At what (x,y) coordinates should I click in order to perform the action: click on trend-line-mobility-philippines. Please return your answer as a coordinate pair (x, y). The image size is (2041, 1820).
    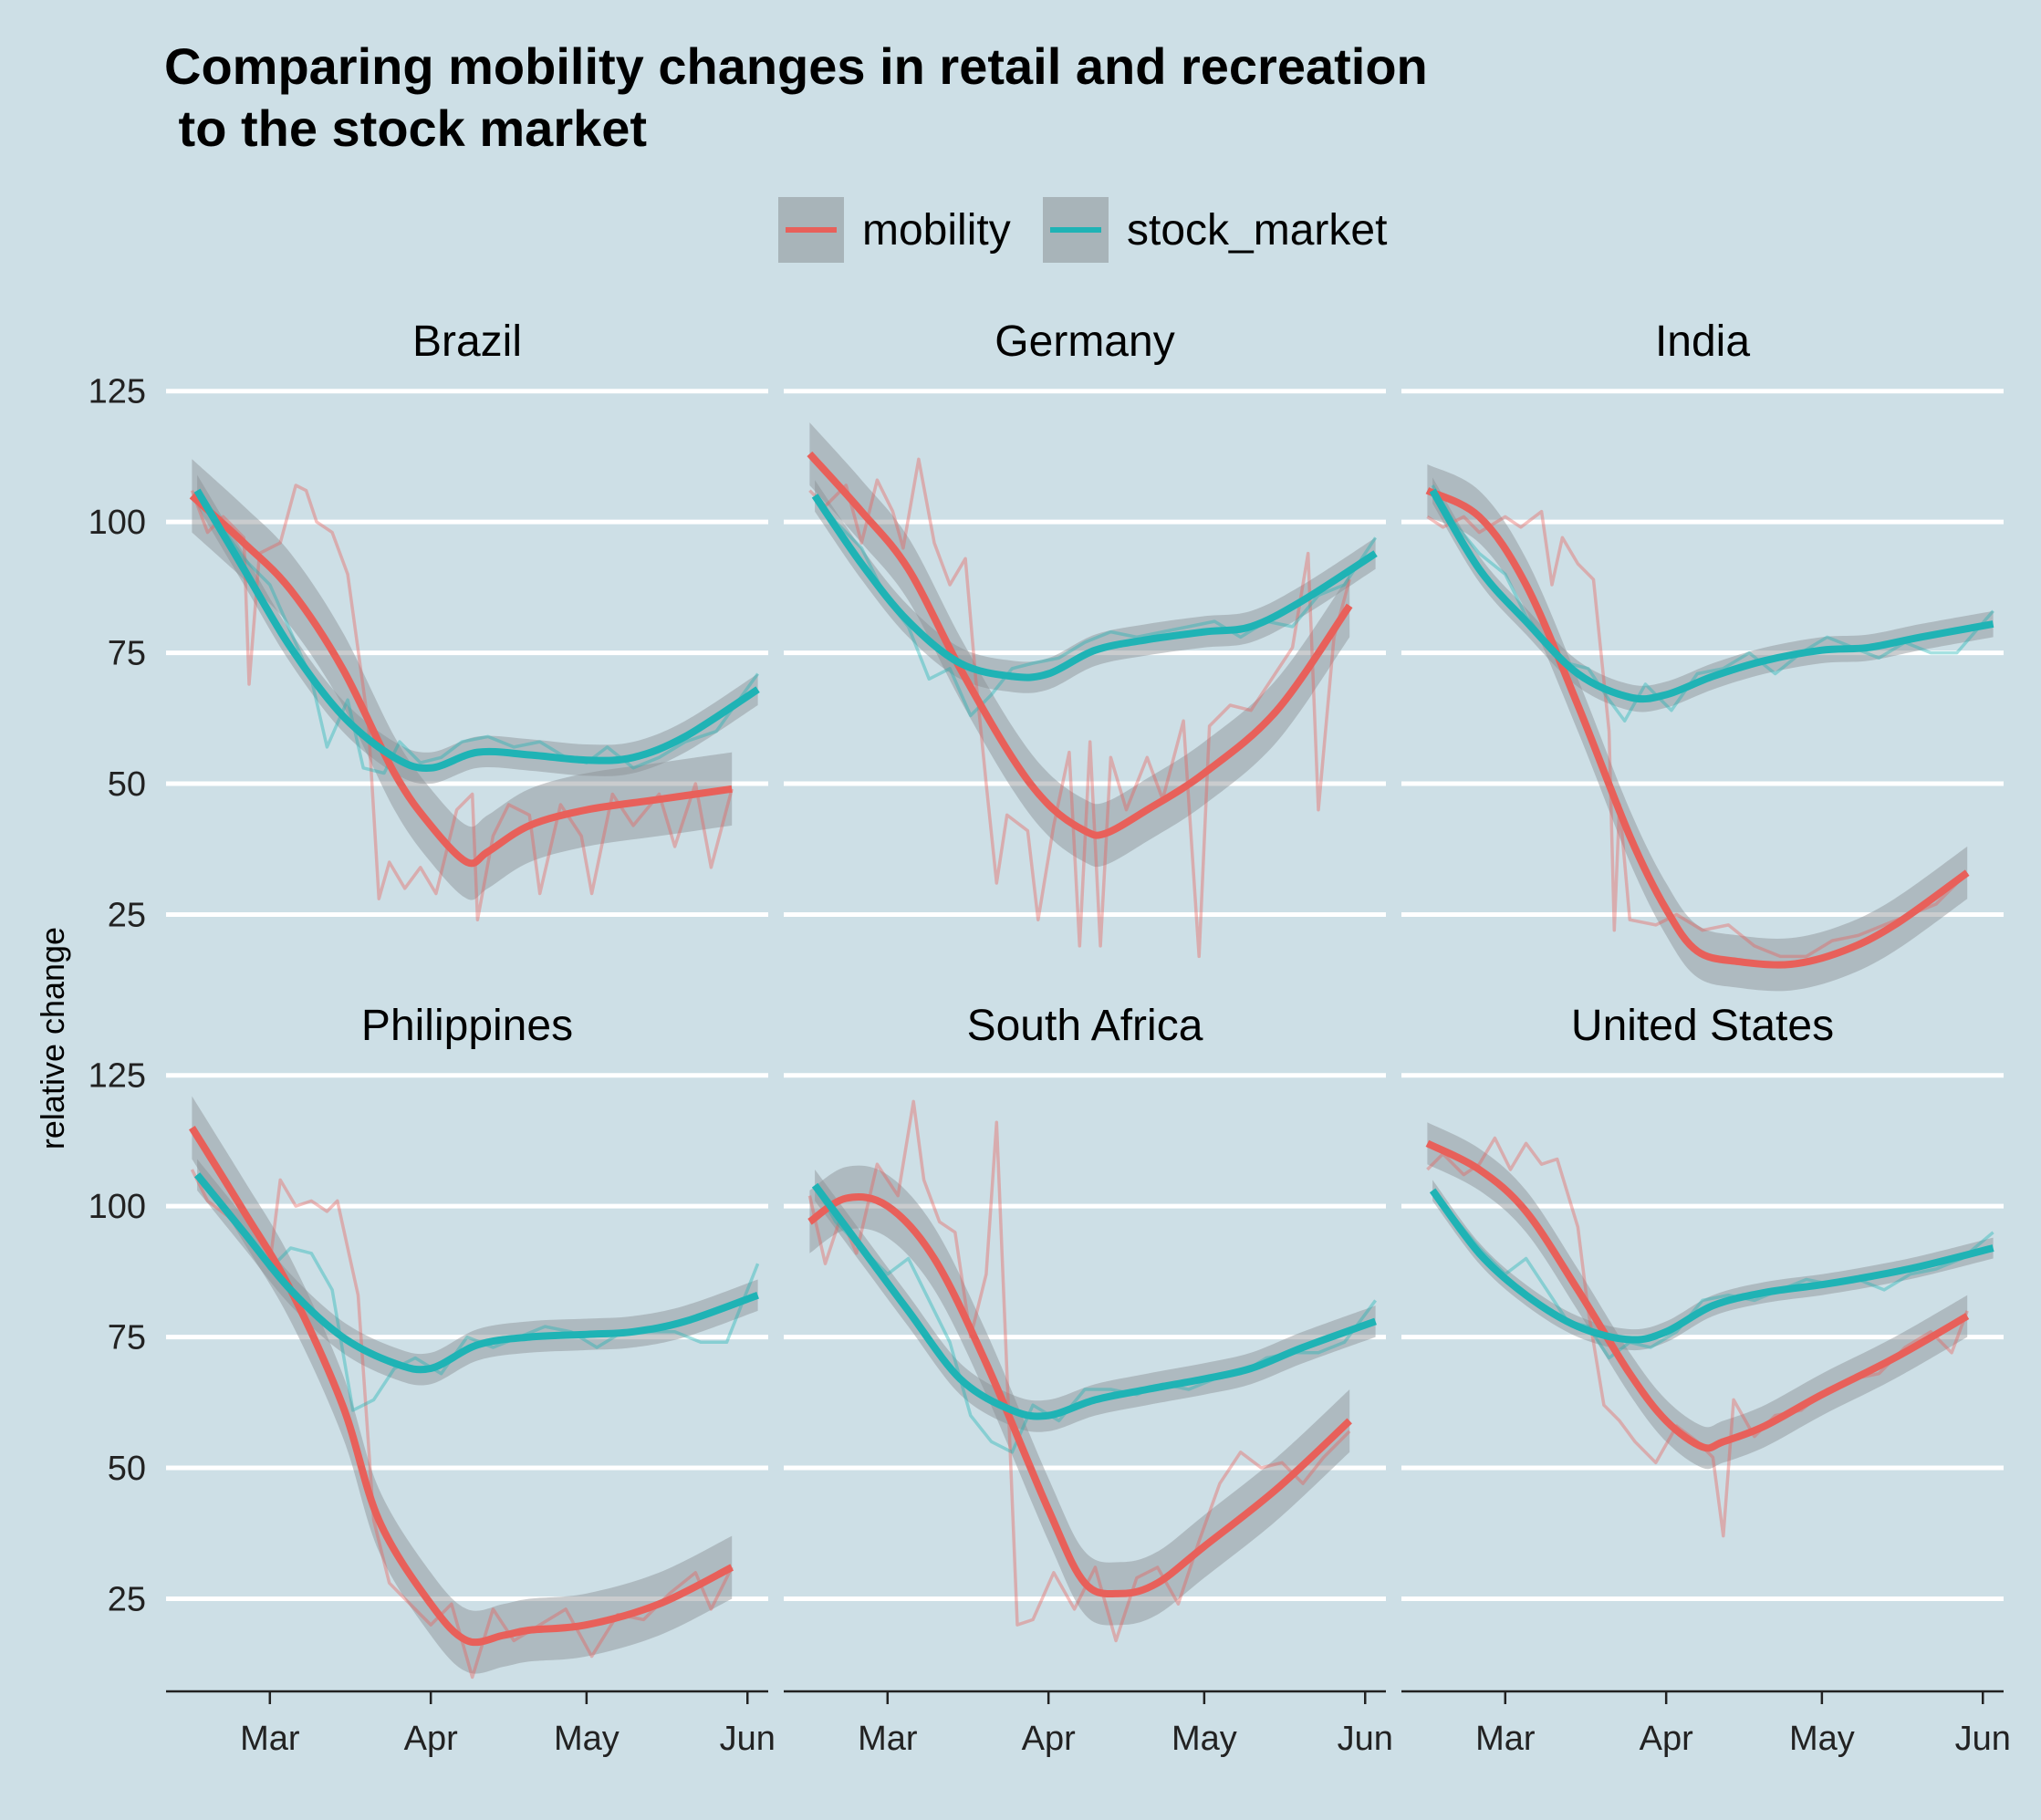
    Looking at the image, I should click on (461, 1386).